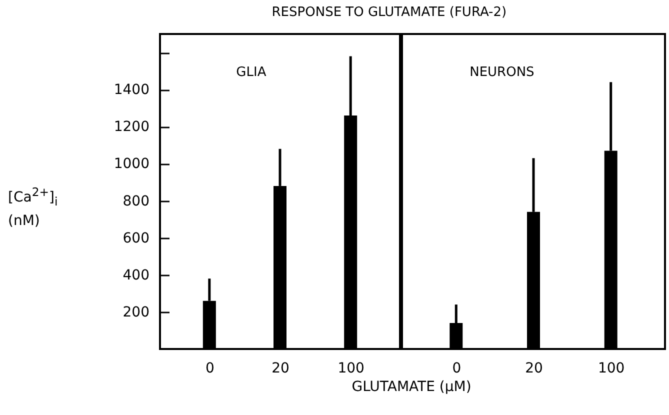  I want to click on chart-title: RESPONSE TO GLUTAMATE (FURA-2), so click(389, 12).